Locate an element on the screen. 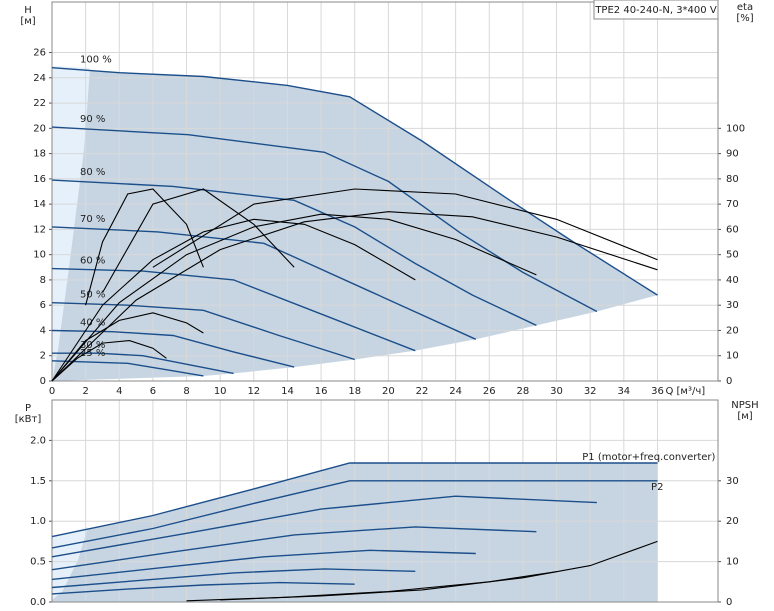  y-tick-label: 20 is located at coordinates (39, 128).